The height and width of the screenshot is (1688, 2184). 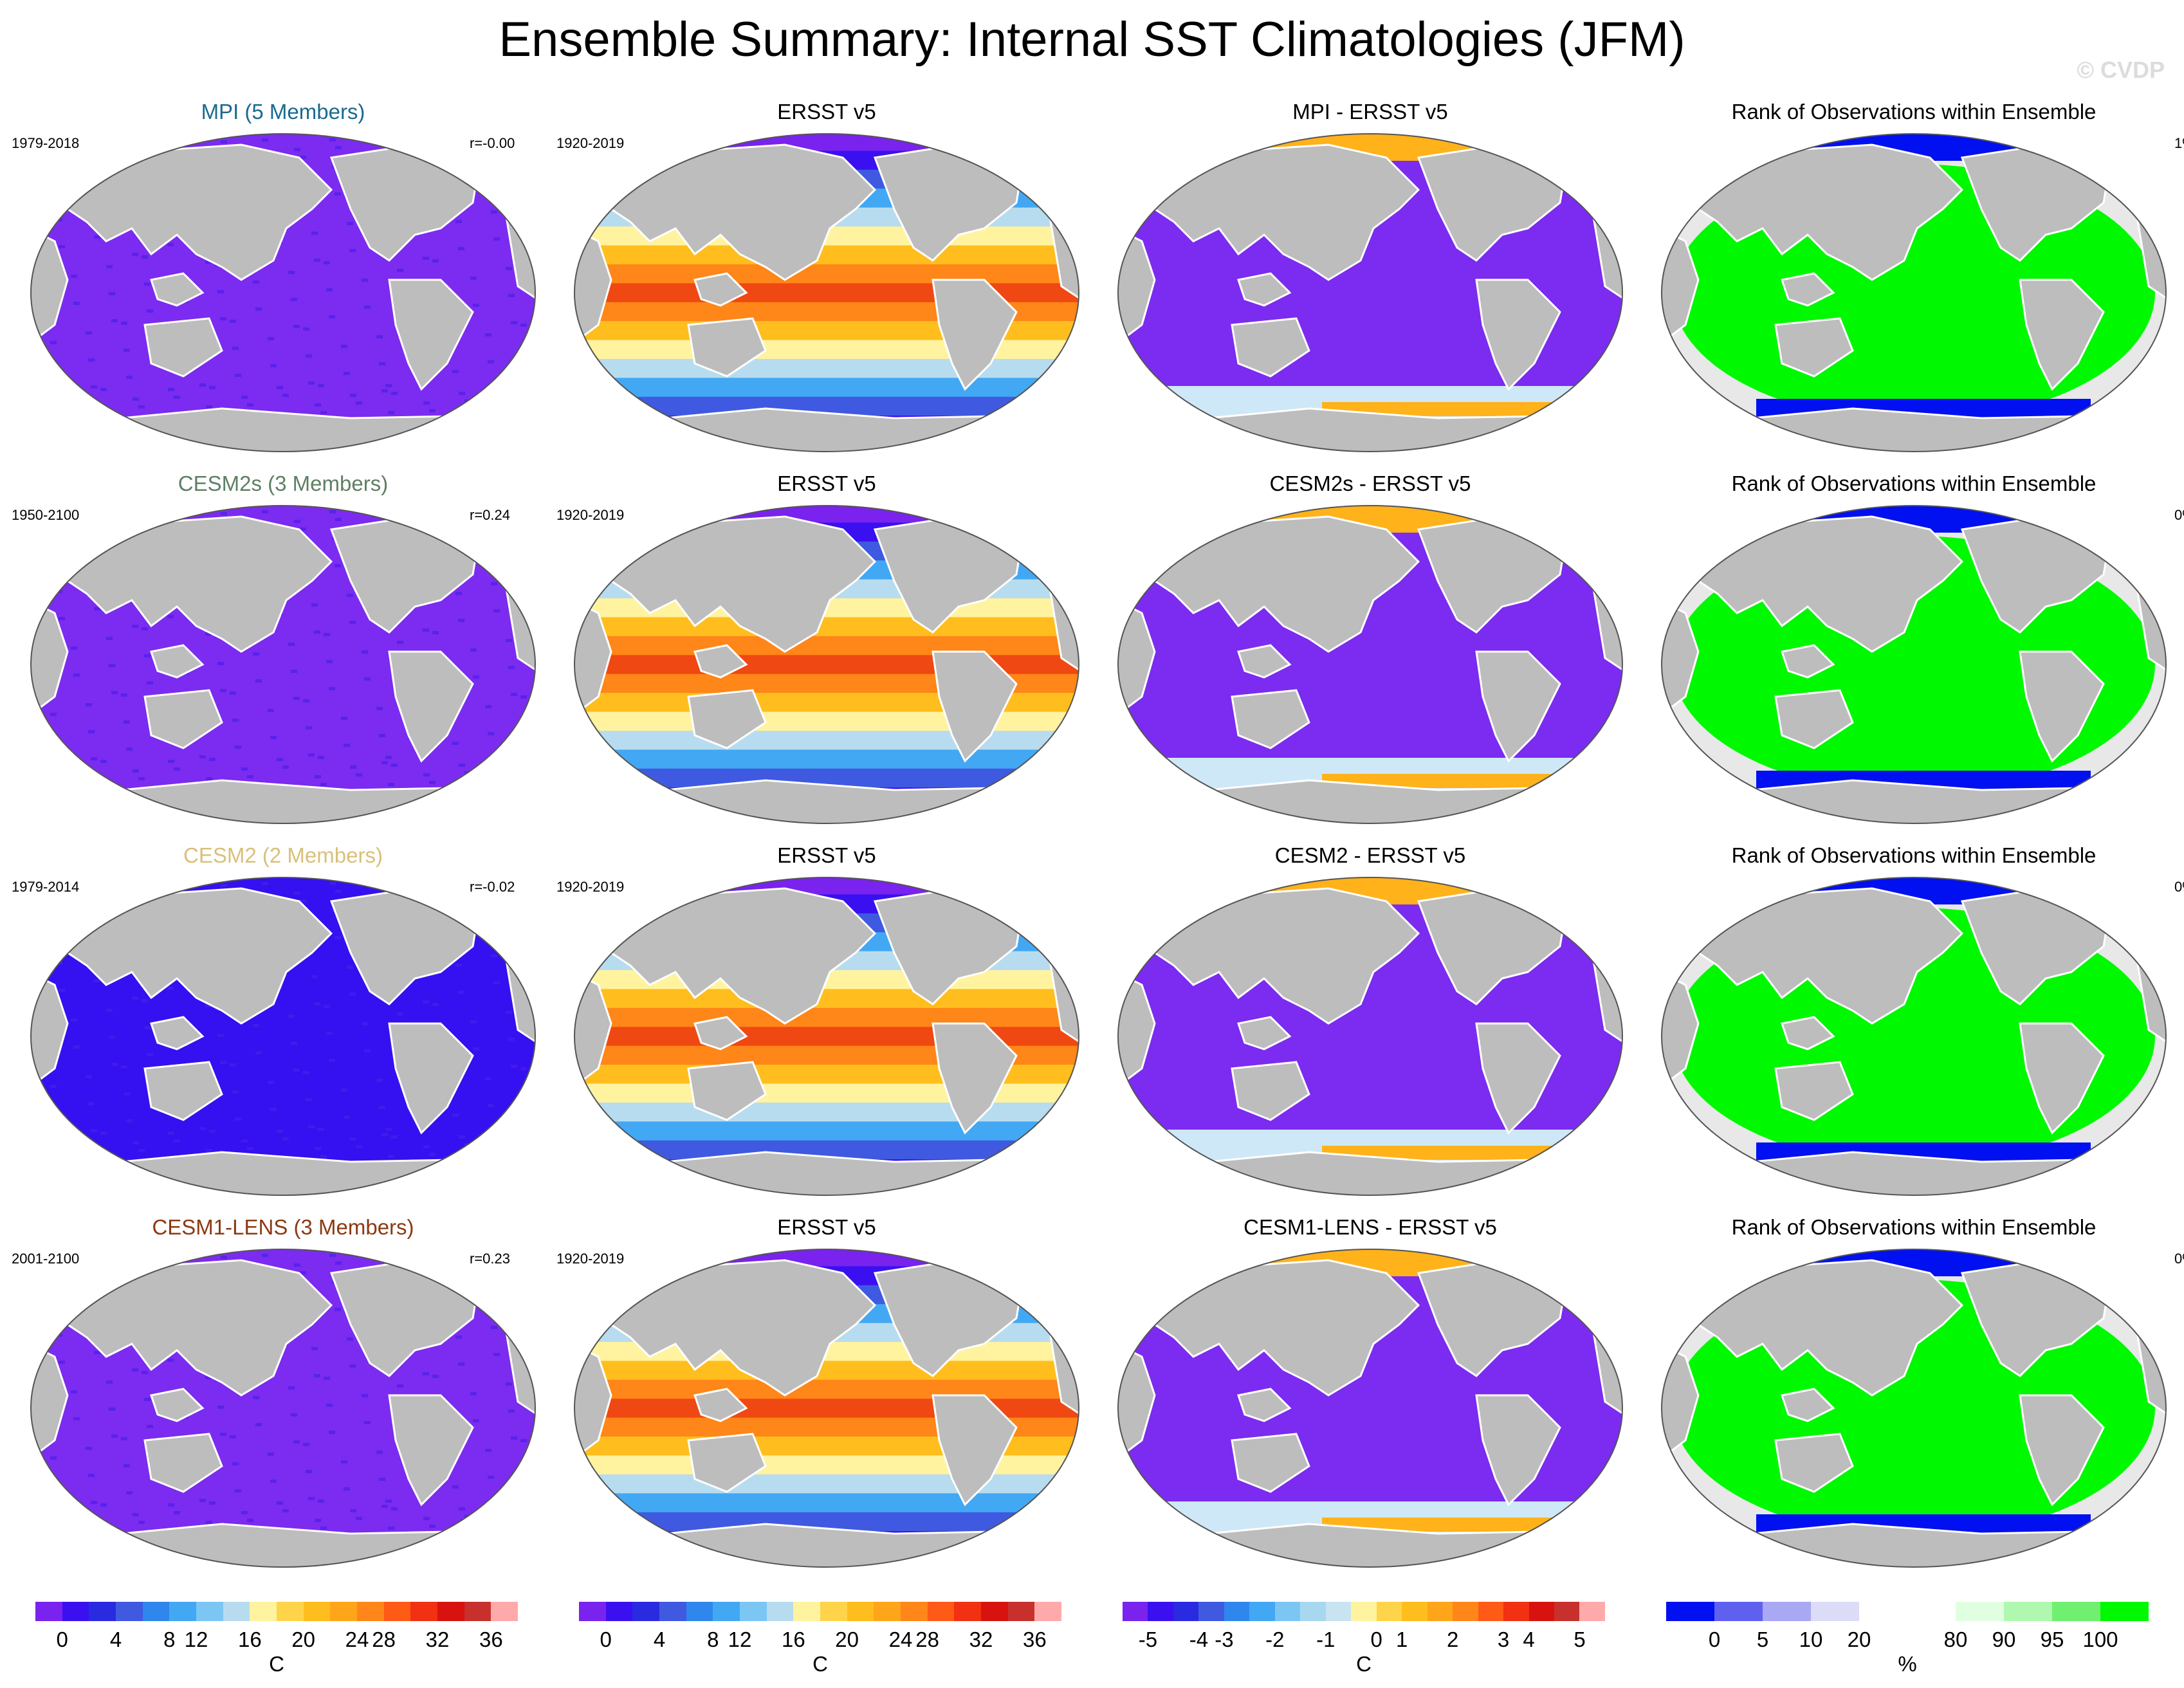 I want to click on colorbar-tick-label: -1, so click(x=1325, y=1640).